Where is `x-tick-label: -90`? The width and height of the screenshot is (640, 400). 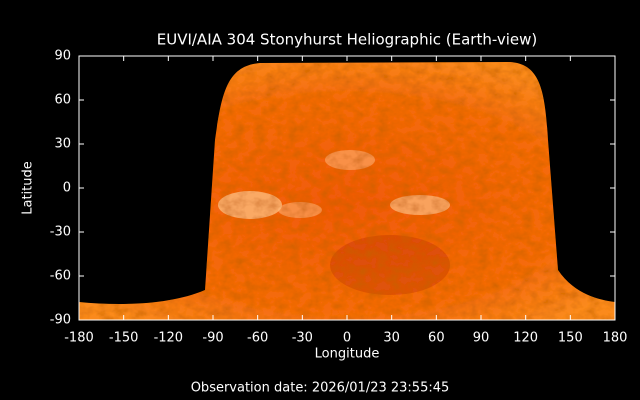 x-tick-label: -90 is located at coordinates (212, 338).